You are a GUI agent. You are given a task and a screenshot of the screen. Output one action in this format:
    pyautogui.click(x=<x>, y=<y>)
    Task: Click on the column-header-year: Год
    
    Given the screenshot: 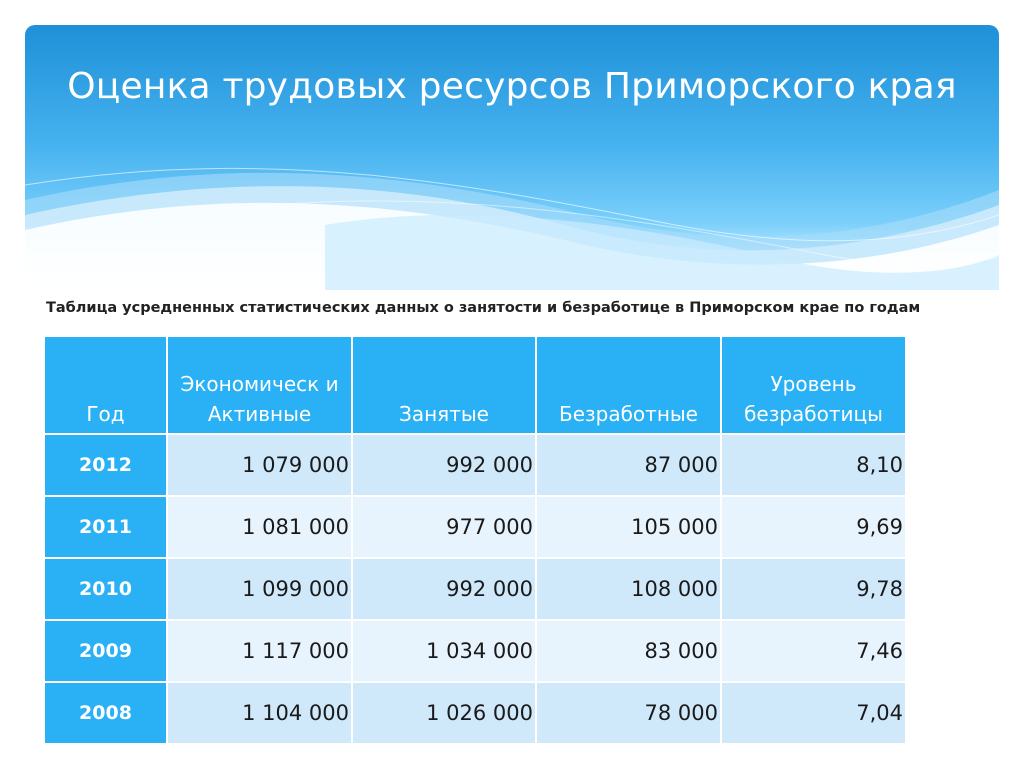 What is the action you would take?
    pyautogui.click(x=106, y=385)
    